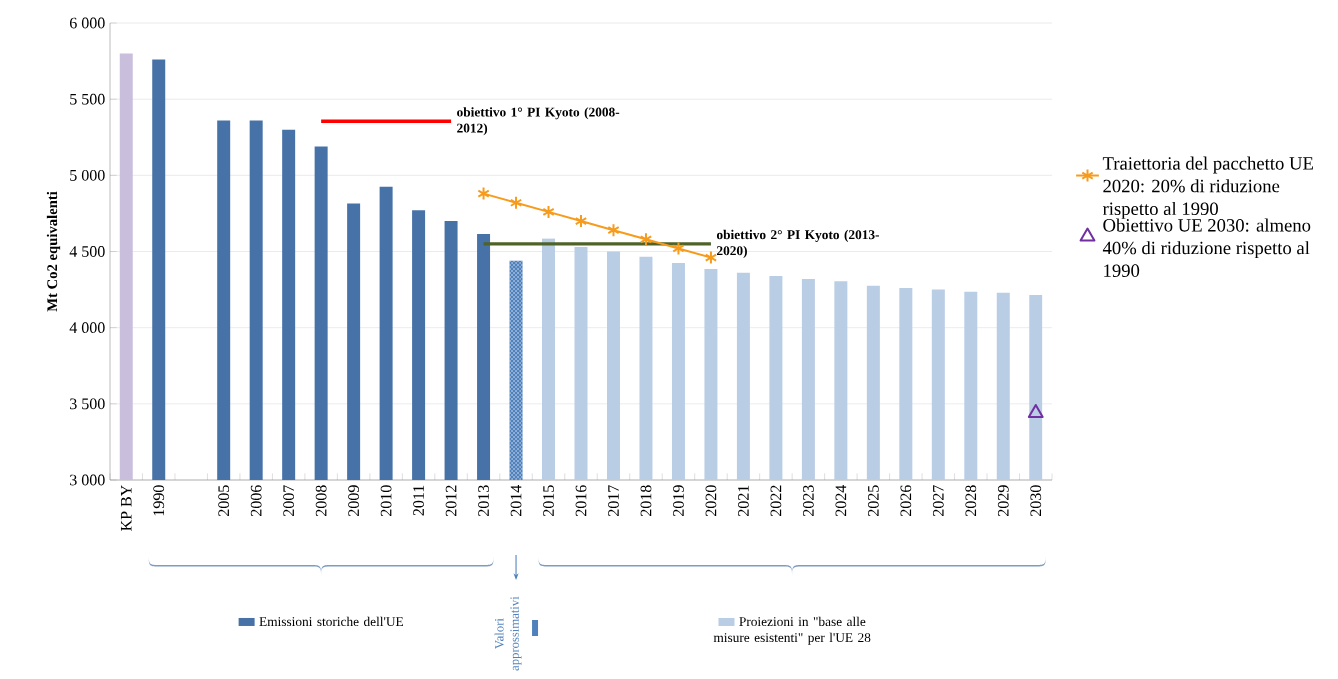  Describe the element at coordinates (971, 500) in the screenshot. I see `x-tick-label: 2028` at that location.